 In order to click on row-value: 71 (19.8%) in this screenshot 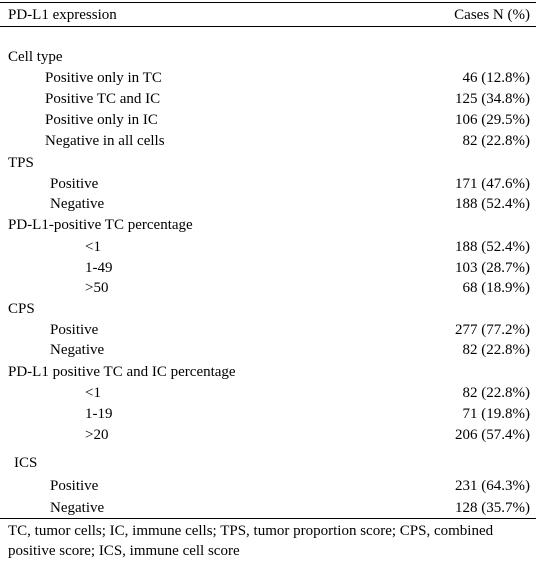, I will do `click(496, 414)`.